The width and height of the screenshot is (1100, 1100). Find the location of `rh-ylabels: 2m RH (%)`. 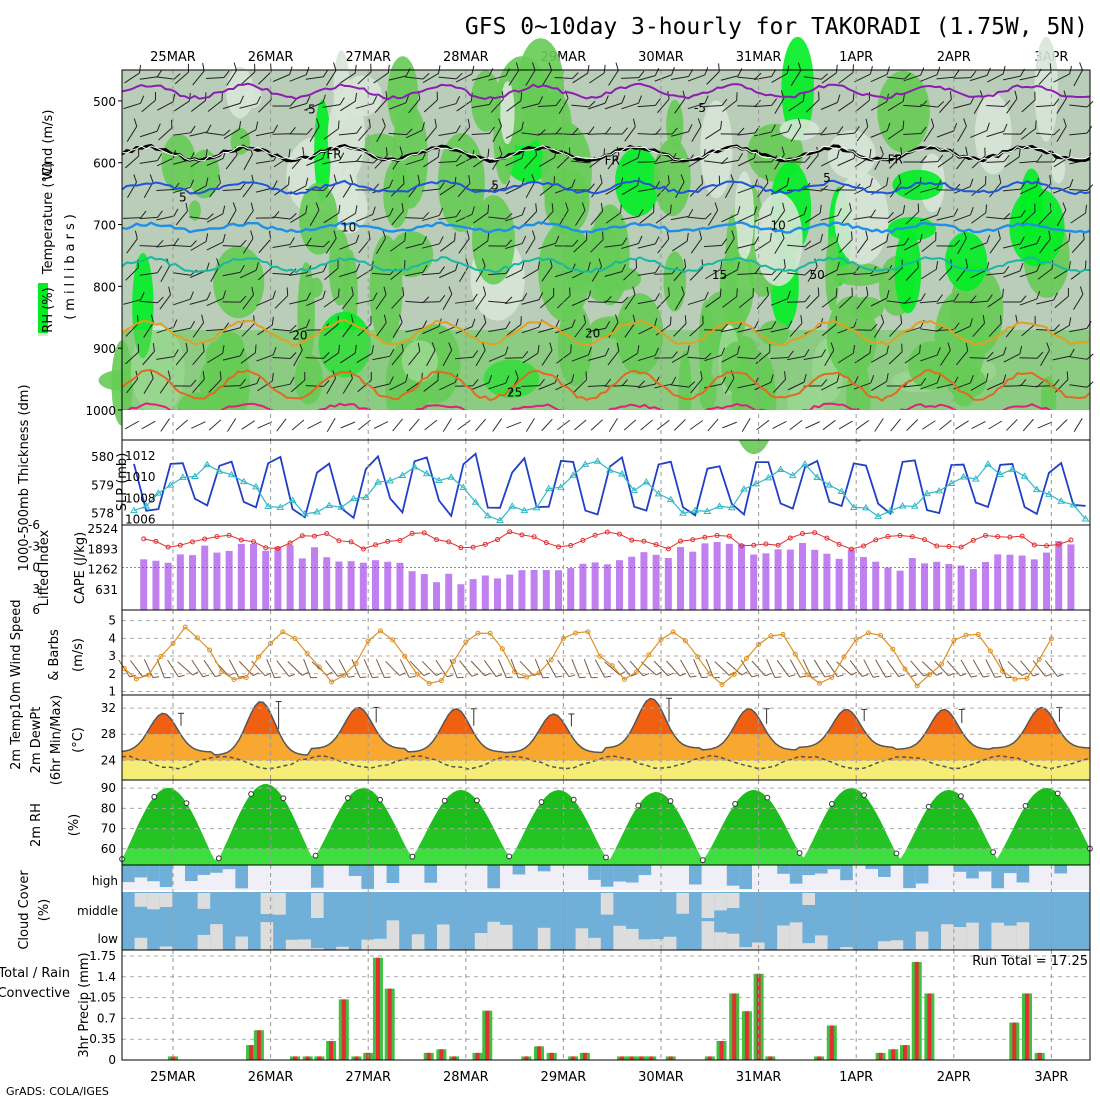

rh-ylabels: 2m RH (%) is located at coordinates (55, 825).